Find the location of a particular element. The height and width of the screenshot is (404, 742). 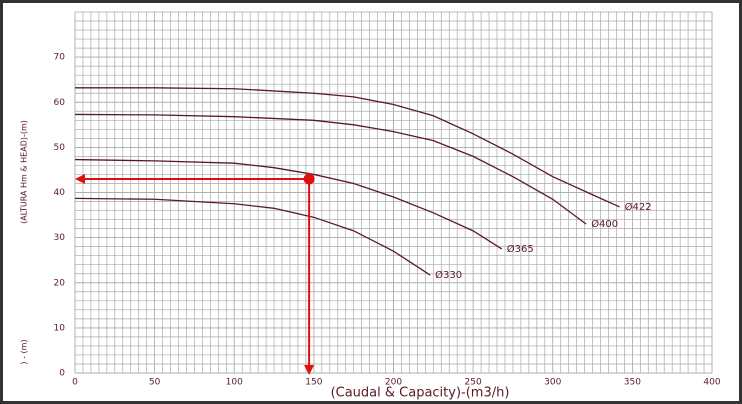

x-tick-label: 250 is located at coordinates (473, 383).